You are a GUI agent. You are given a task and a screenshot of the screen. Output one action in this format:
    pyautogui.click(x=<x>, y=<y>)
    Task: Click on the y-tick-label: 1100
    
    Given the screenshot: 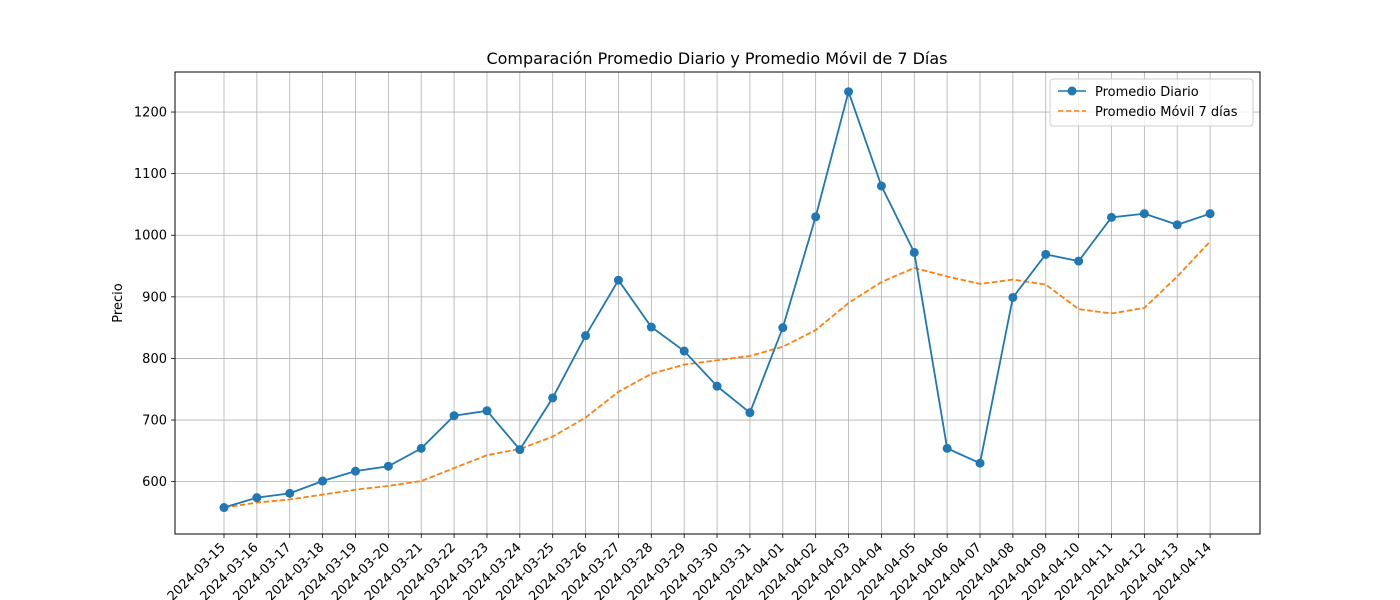 What is the action you would take?
    pyautogui.click(x=150, y=174)
    